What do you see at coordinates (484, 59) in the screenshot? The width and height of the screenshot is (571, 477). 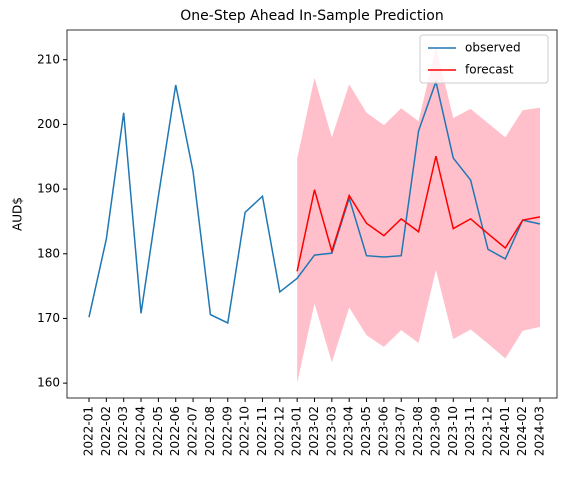 I see `legend-box` at bounding box center [484, 59].